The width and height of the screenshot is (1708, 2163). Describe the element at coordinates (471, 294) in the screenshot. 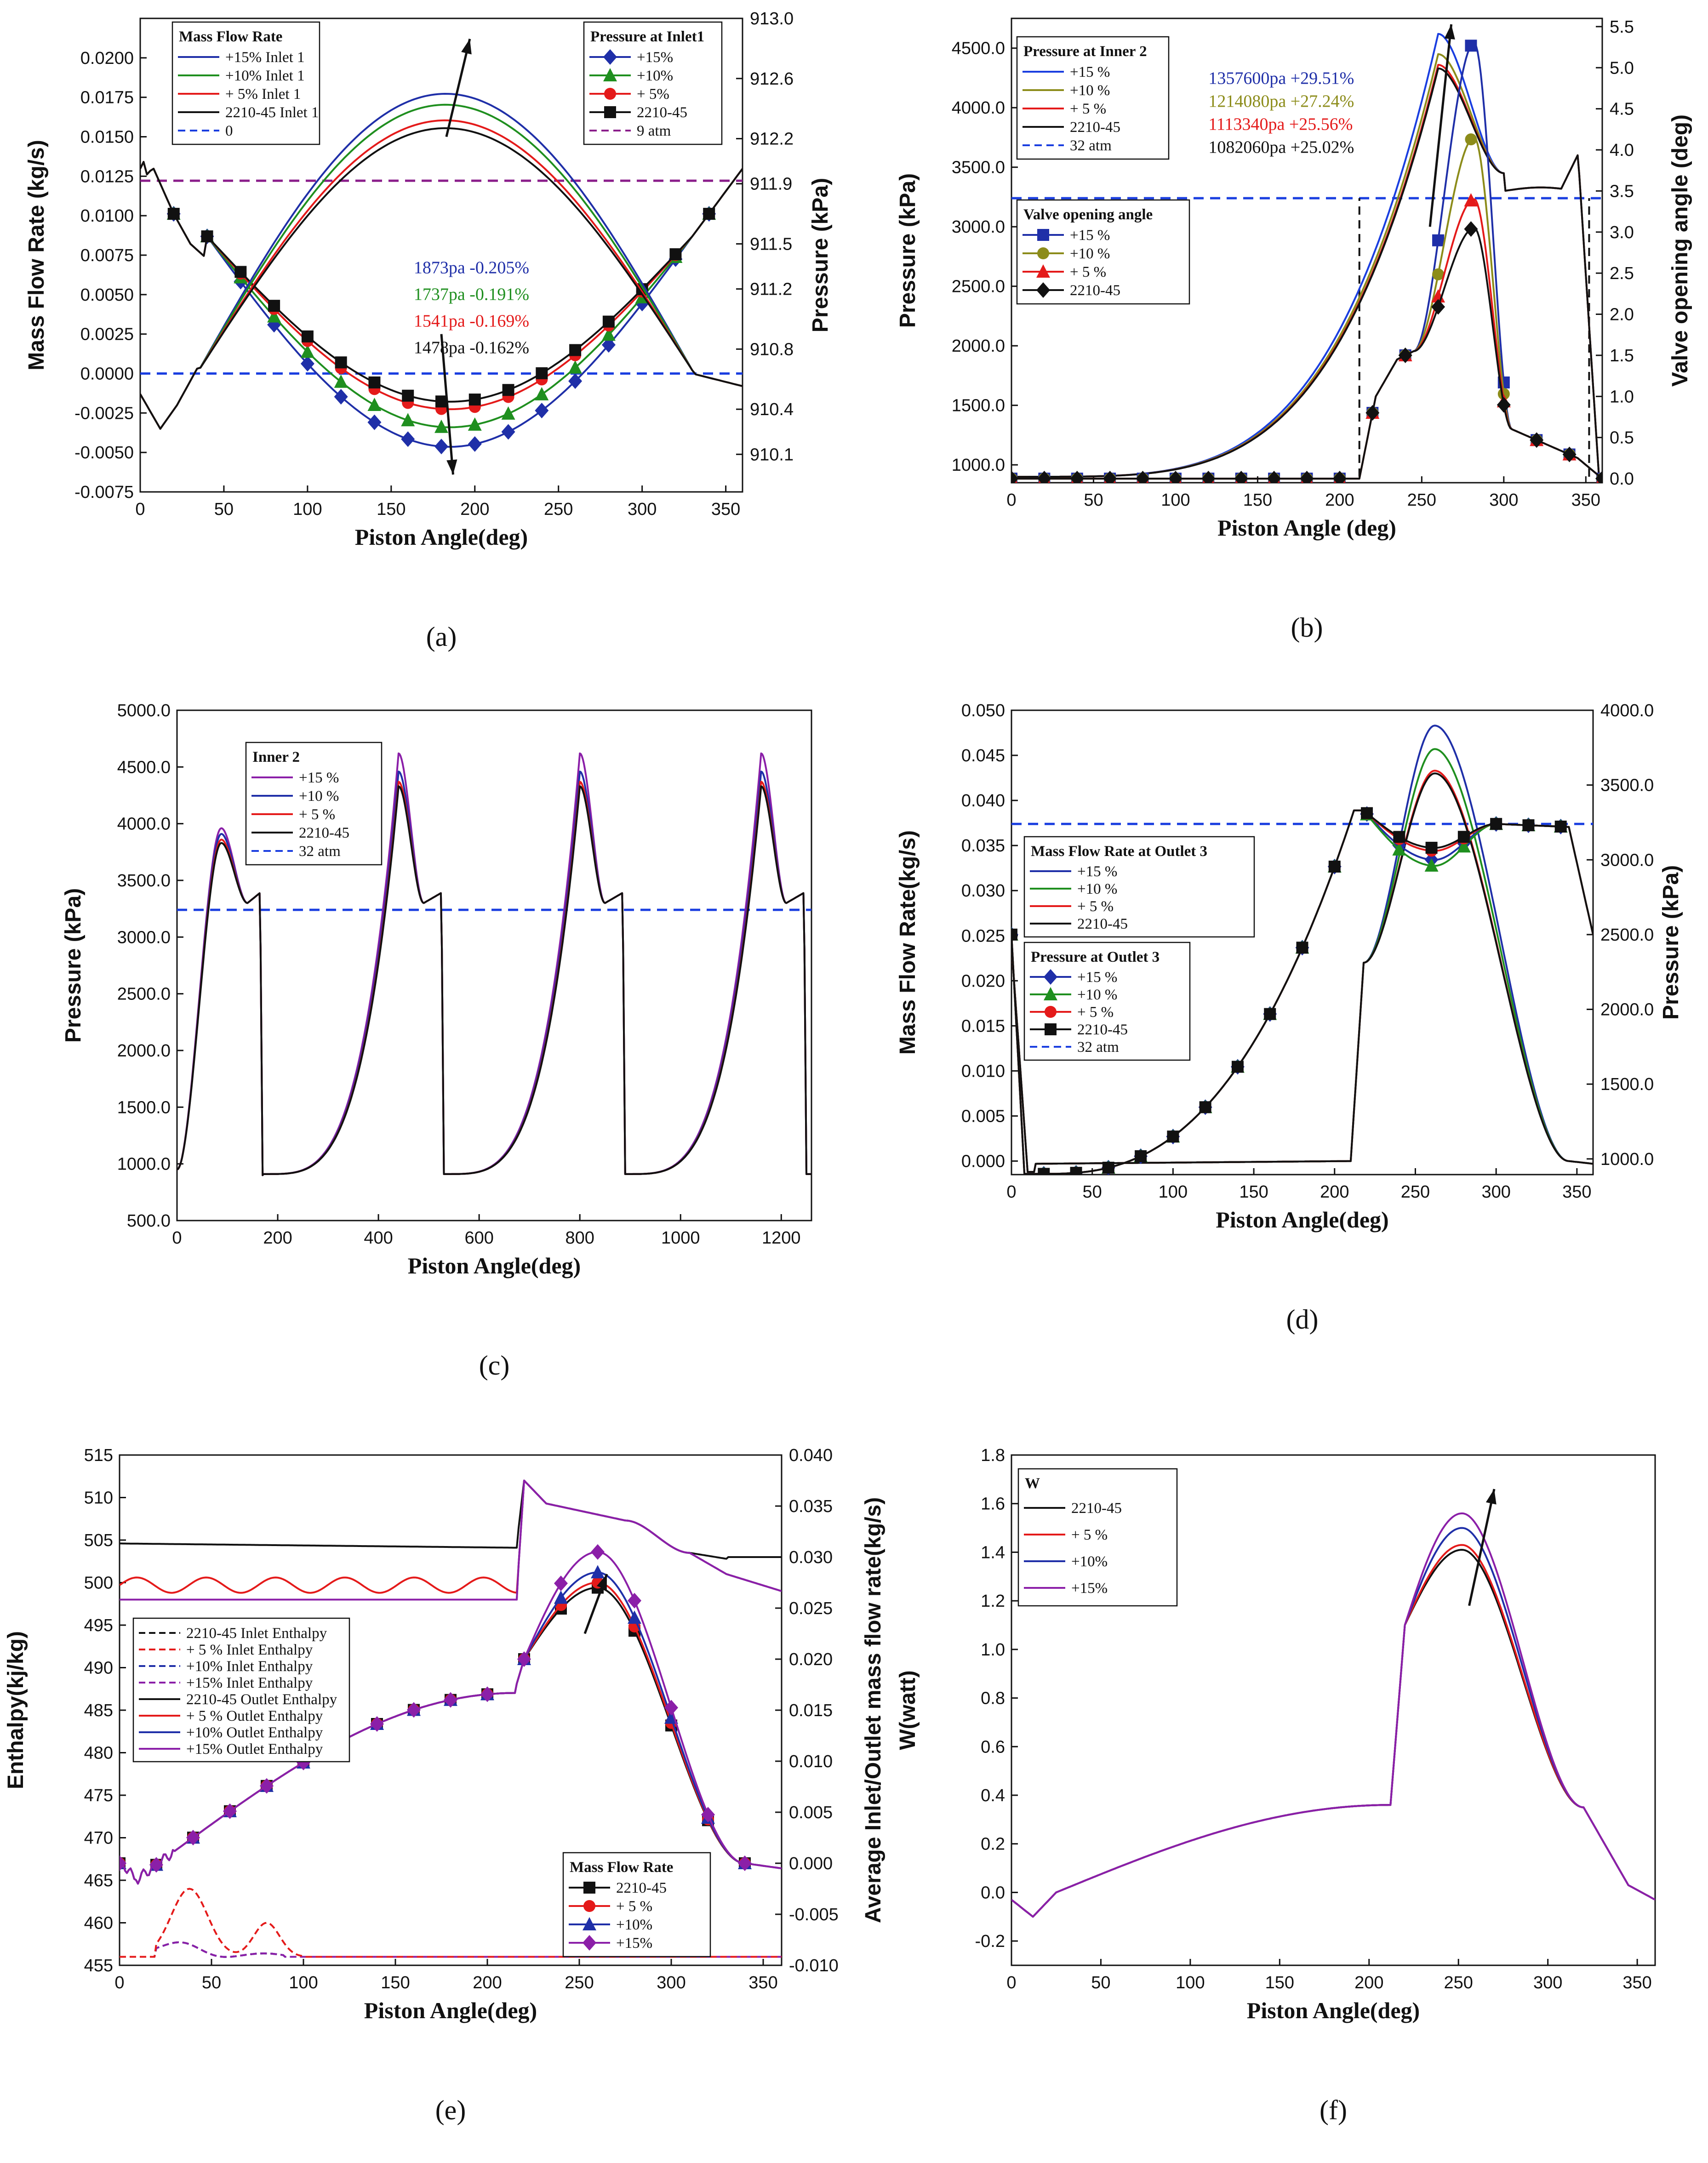

I see `annotation-text: 1737pa -0.191%` at that location.